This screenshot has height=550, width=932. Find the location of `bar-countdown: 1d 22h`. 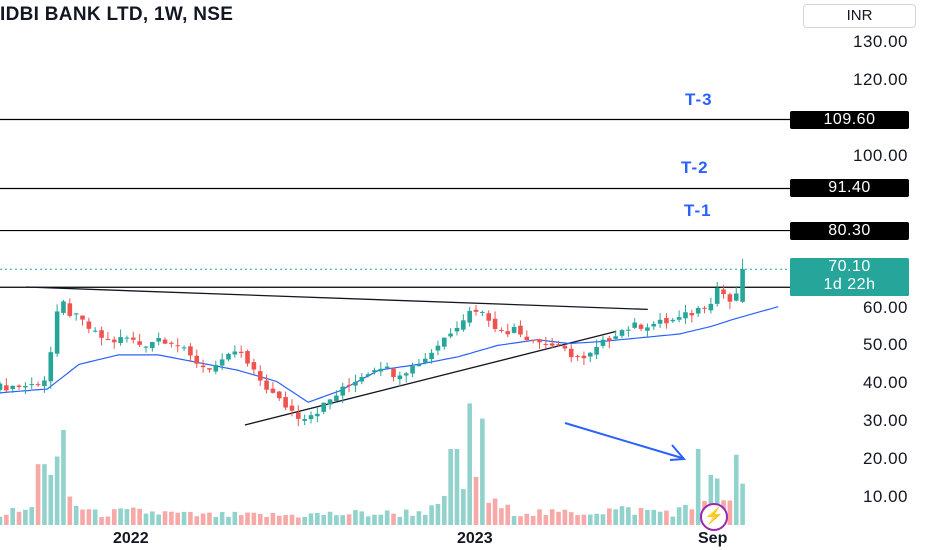

bar-countdown: 1d 22h is located at coordinates (849, 284).